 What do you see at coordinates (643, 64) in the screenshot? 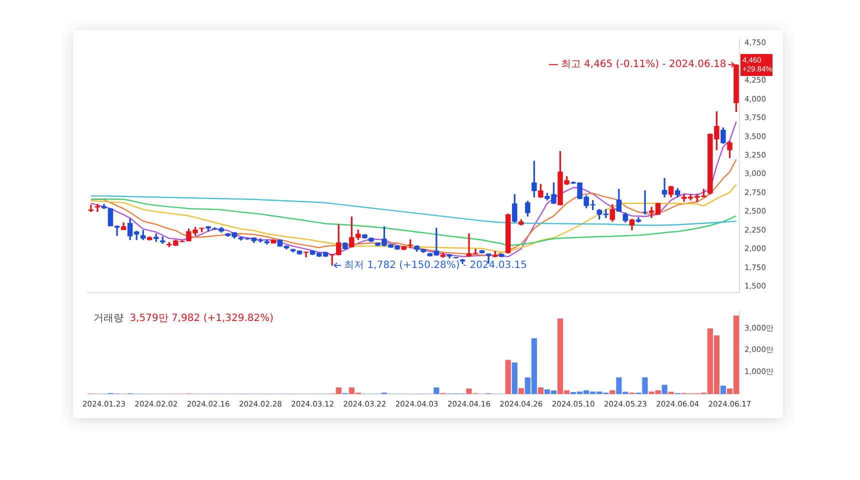
I see `annotation: 최고 4,465 (-0.11%) - 2024.06.18` at bounding box center [643, 64].